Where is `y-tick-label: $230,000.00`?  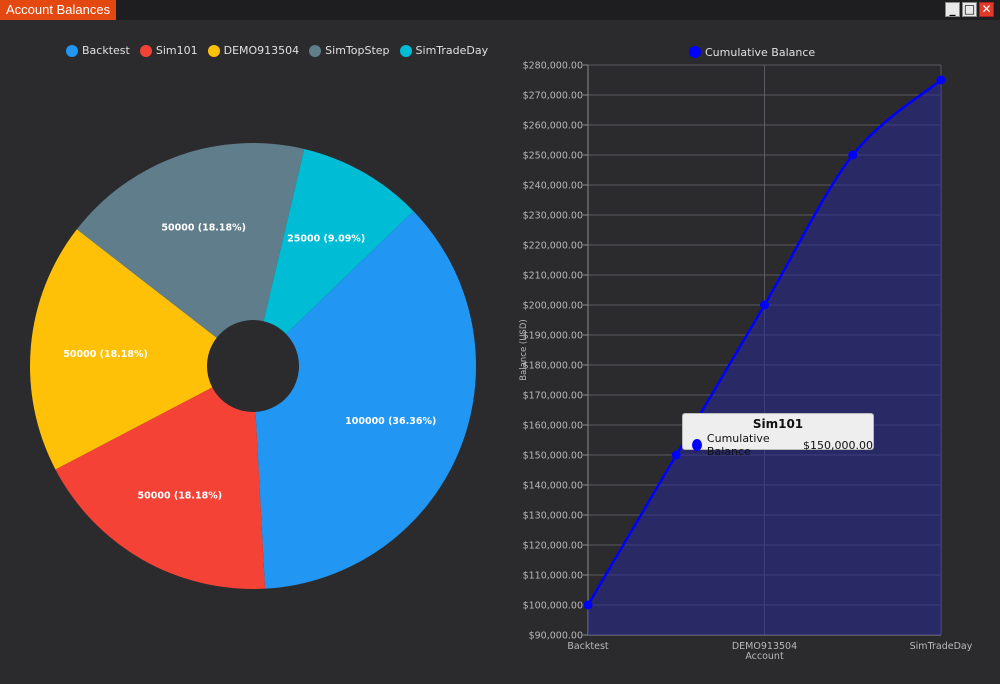
y-tick-label: $230,000.00 is located at coordinates (553, 216).